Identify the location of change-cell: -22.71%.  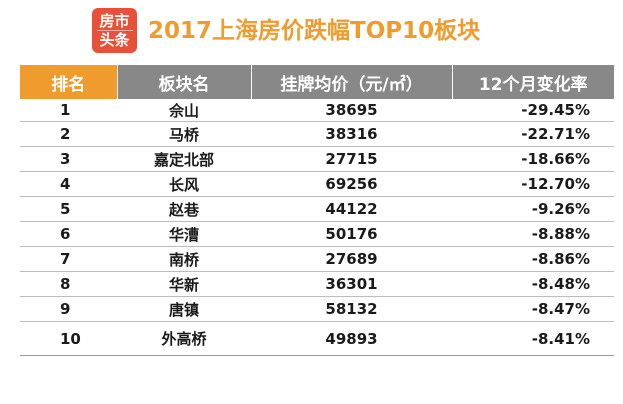
(533, 134).